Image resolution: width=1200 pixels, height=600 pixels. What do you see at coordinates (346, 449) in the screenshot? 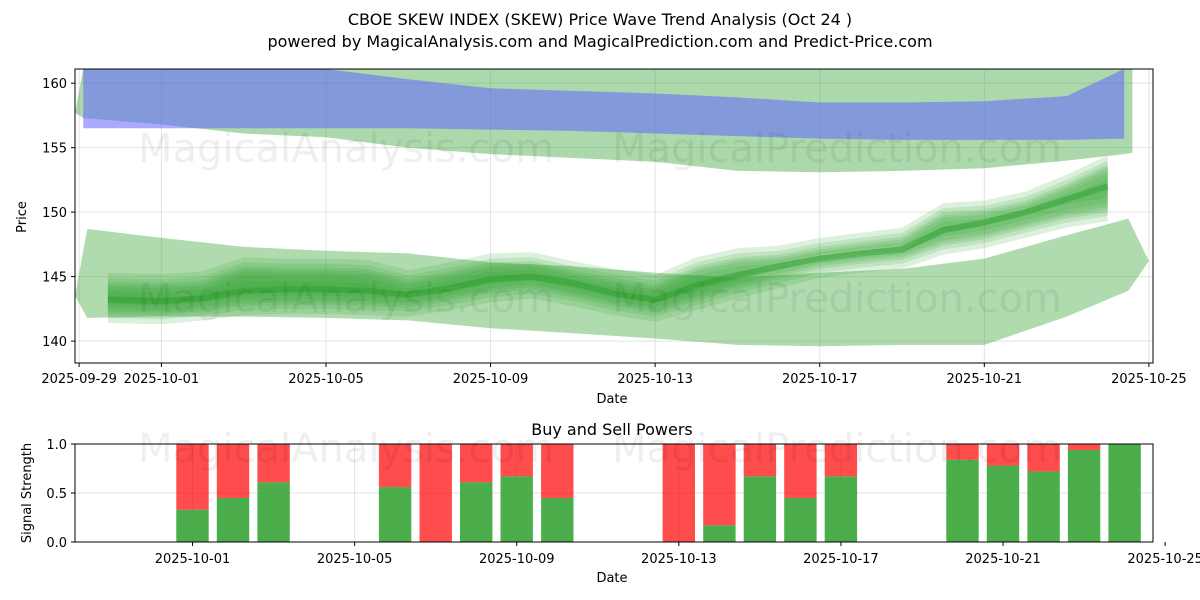
I see `watermark-left-bottom: MagicalAnalysis.com` at bounding box center [346, 449].